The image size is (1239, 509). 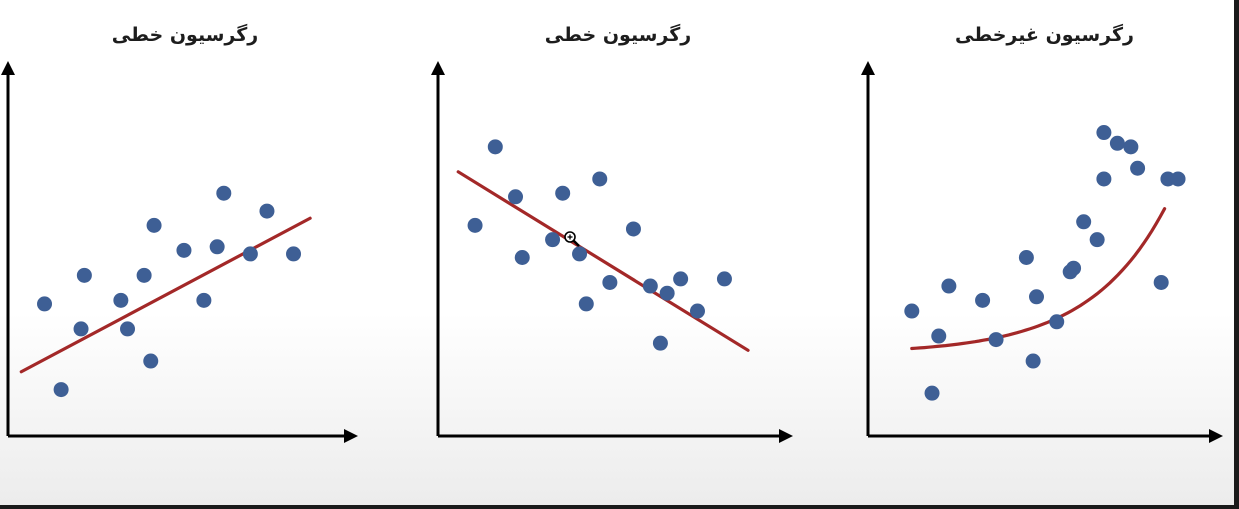 What do you see at coordinates (572, 239) in the screenshot?
I see `zoom-cursor-icon` at bounding box center [572, 239].